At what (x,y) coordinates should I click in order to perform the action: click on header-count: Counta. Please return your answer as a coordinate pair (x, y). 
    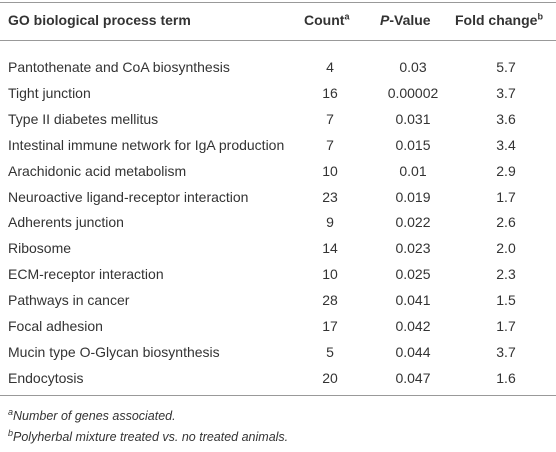
    Looking at the image, I should click on (326, 20).